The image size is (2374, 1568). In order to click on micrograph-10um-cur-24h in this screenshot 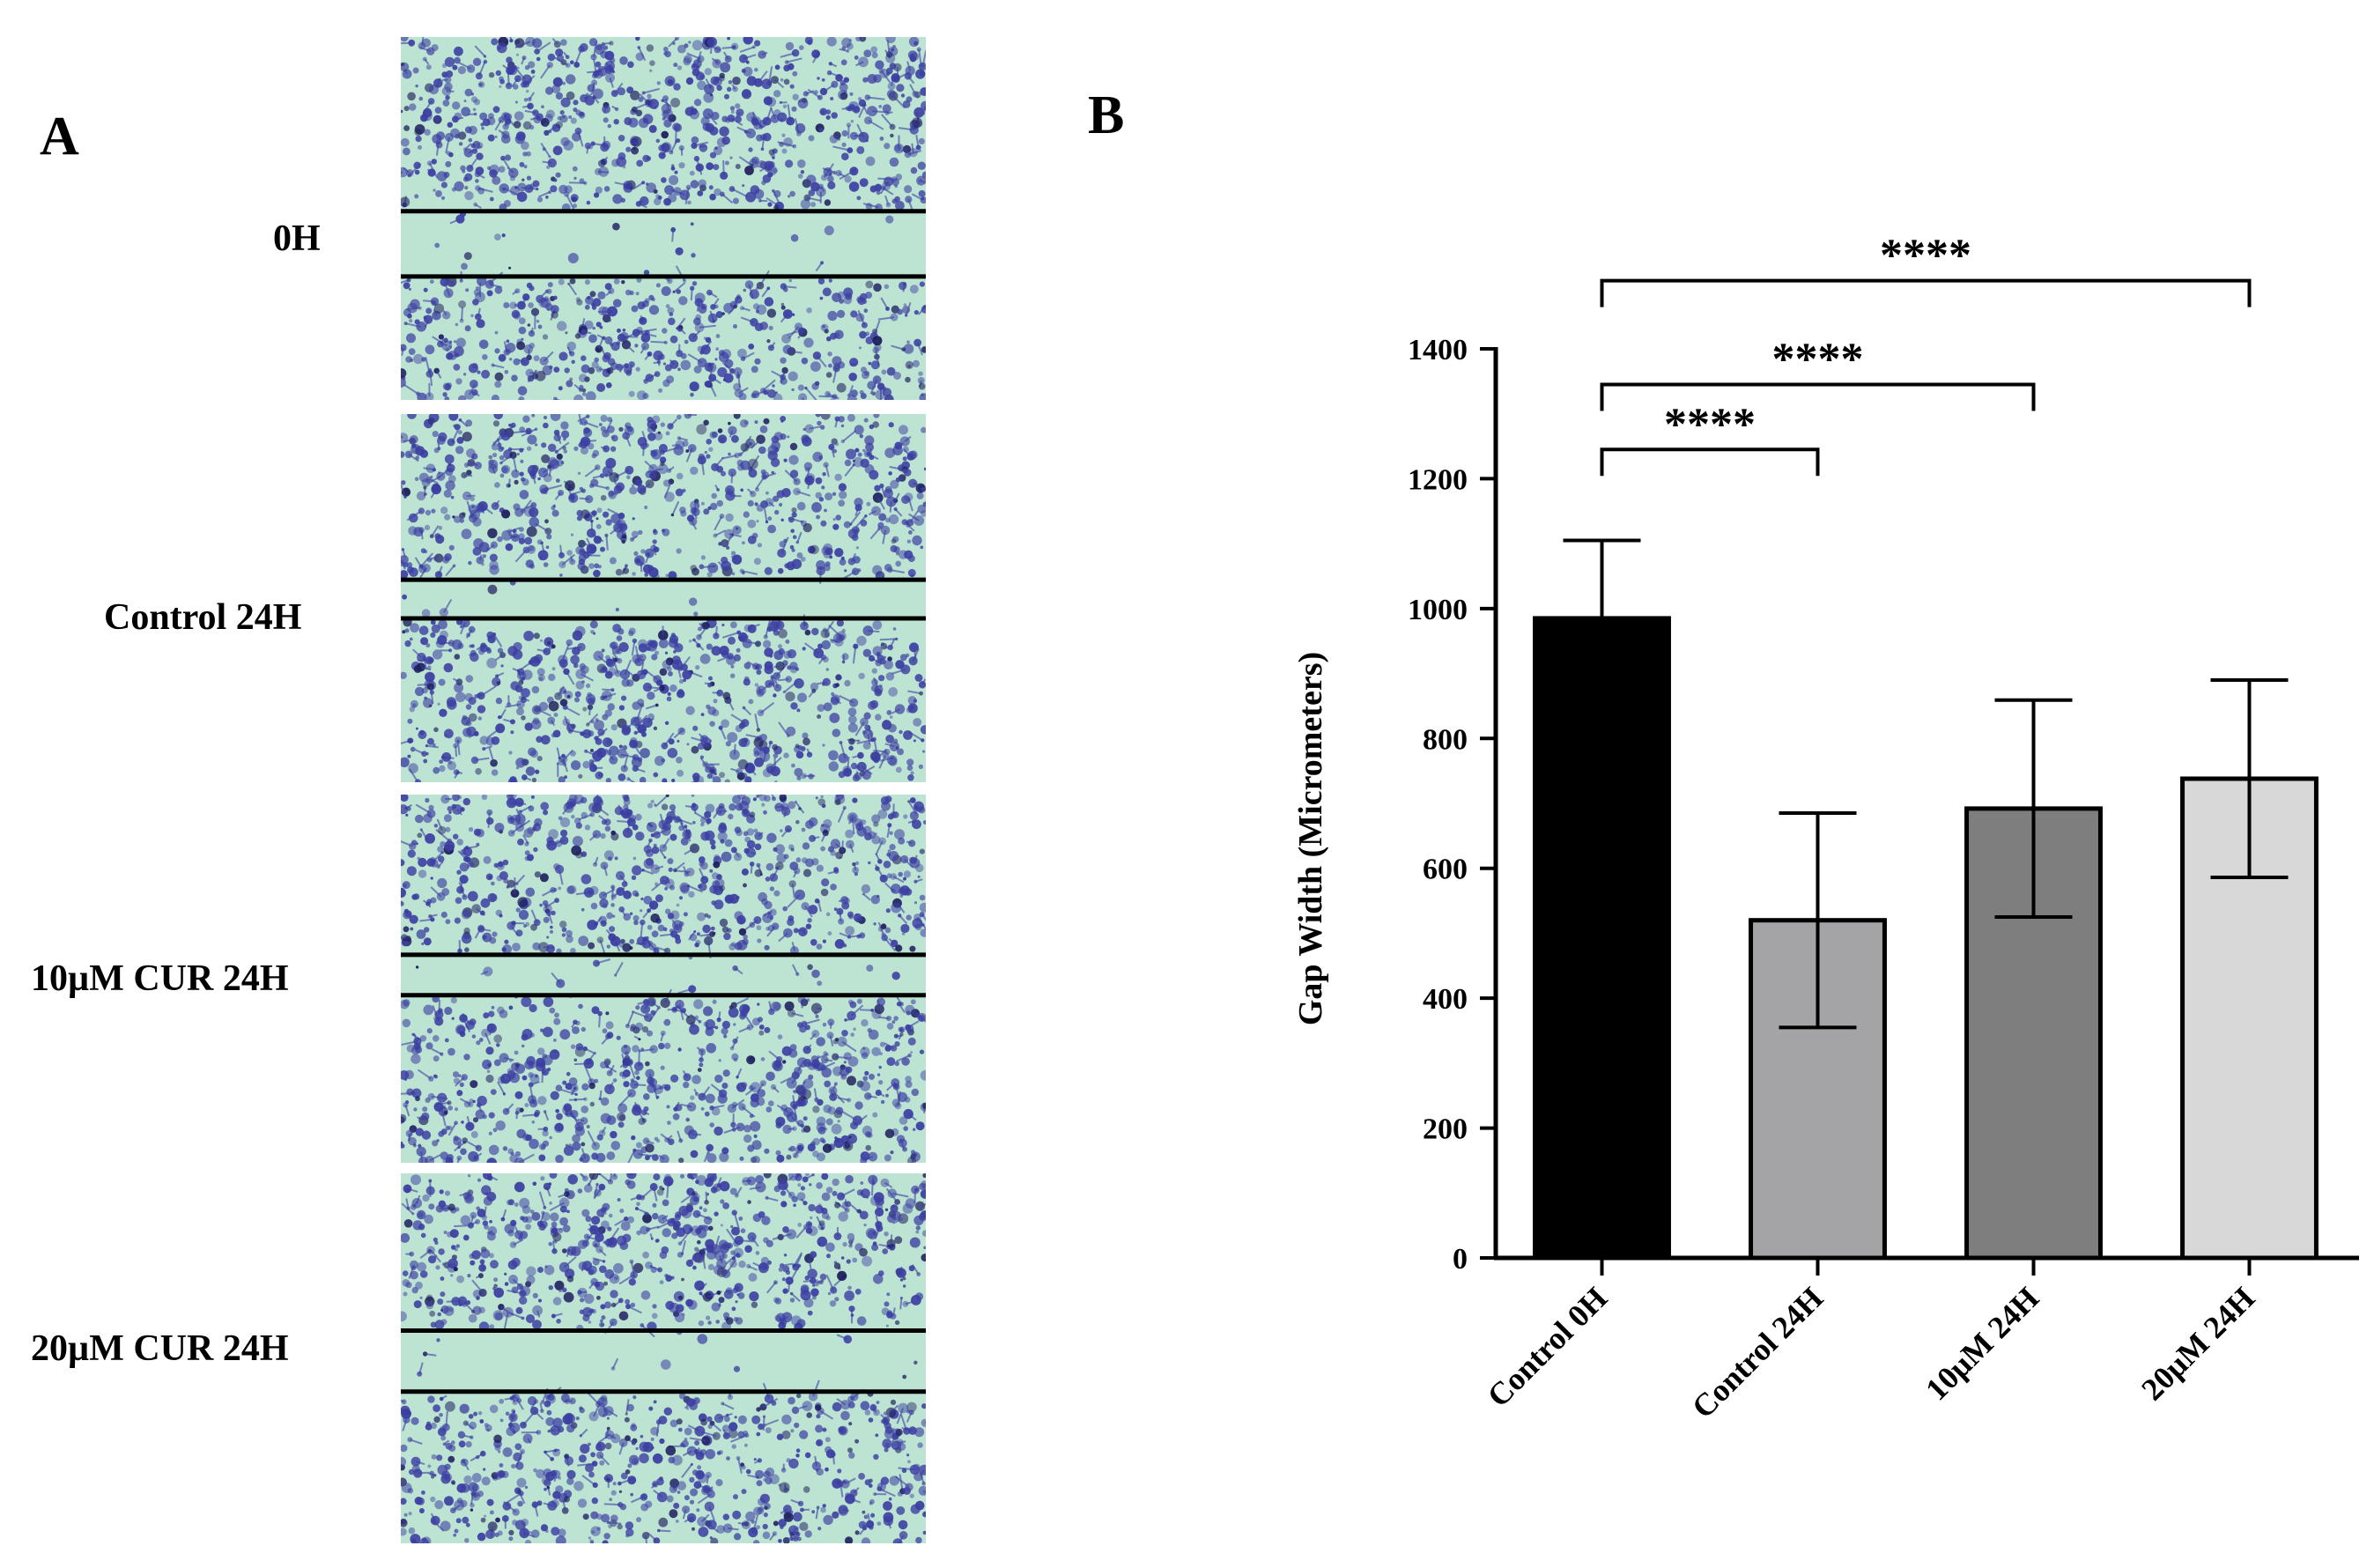, I will do `click(664, 979)`.